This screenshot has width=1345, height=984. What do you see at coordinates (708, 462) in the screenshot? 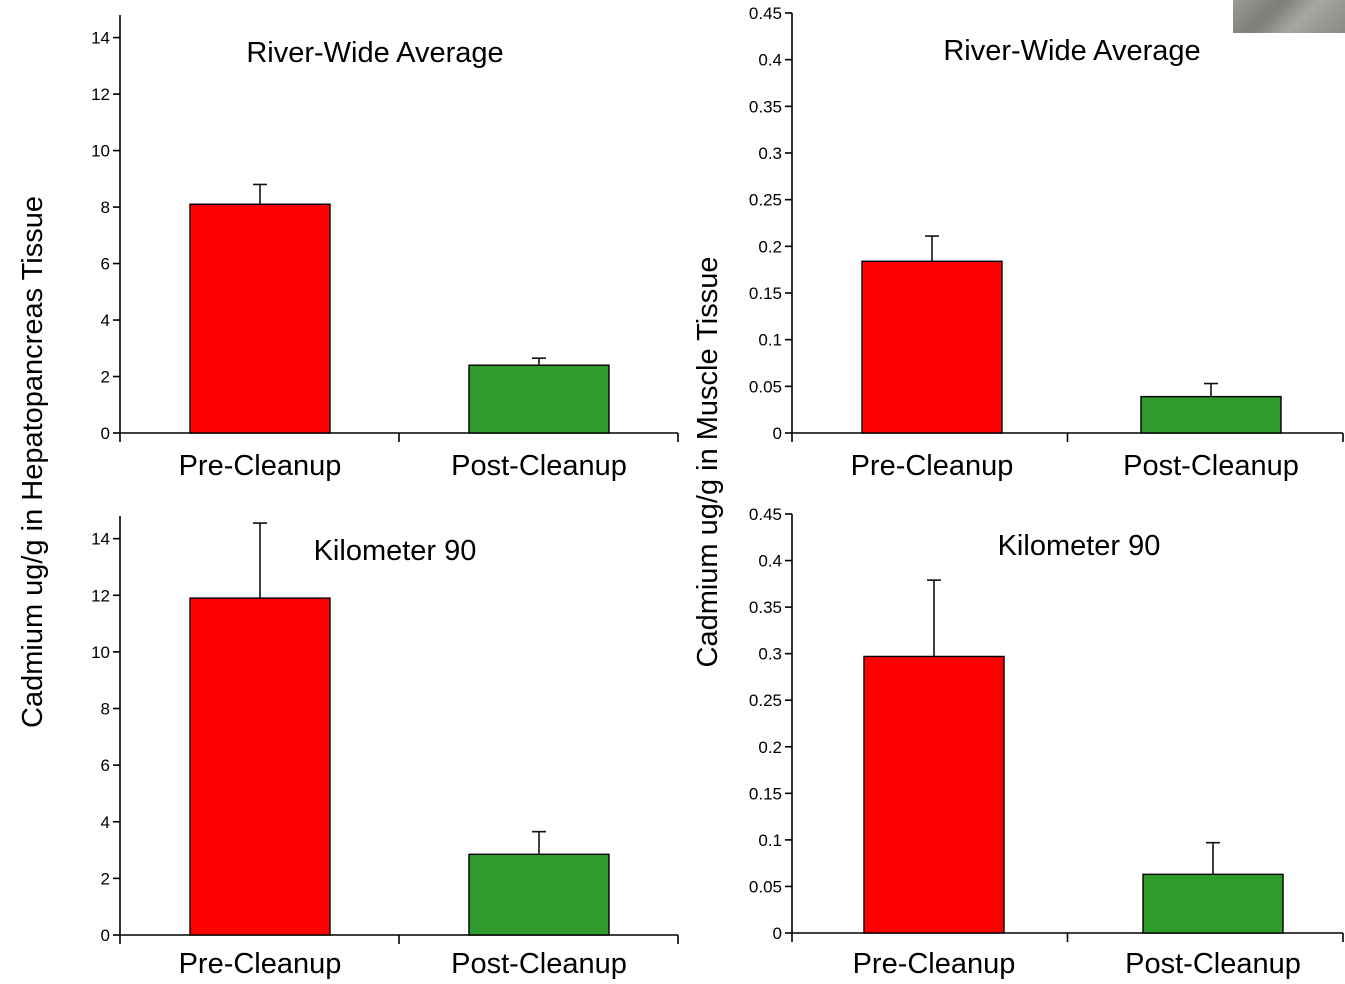
I see `y-axis-label-muscle: Cadmium ug/g in Muscle Tissue` at bounding box center [708, 462].